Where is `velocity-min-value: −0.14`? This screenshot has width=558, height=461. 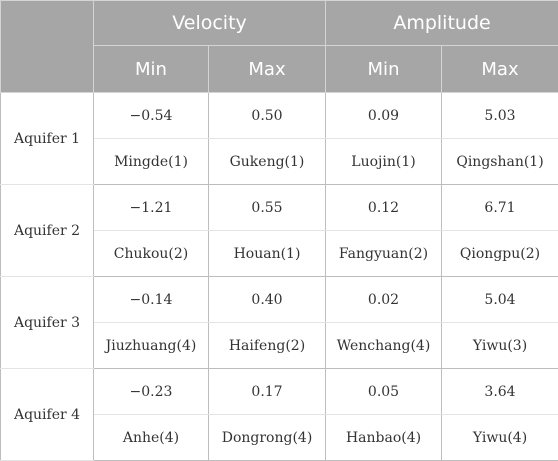 velocity-min-value: −0.14 is located at coordinates (151, 300).